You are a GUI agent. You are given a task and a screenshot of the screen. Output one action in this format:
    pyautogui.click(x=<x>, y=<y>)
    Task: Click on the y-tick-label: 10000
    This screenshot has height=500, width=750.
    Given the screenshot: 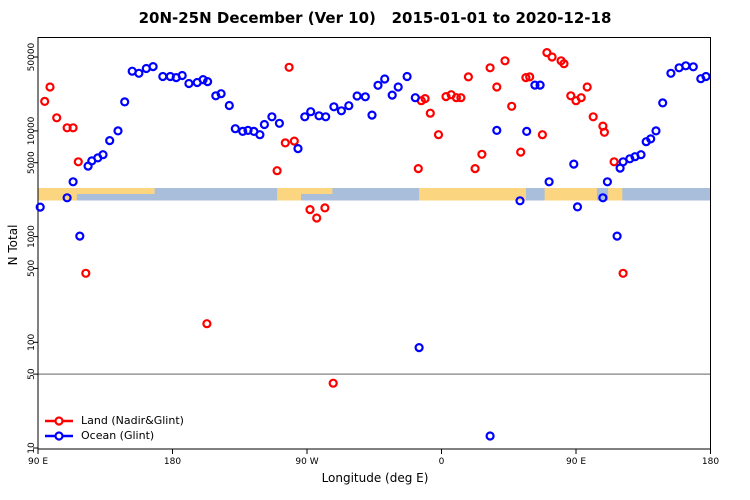 What is the action you would take?
    pyautogui.click(x=32, y=130)
    